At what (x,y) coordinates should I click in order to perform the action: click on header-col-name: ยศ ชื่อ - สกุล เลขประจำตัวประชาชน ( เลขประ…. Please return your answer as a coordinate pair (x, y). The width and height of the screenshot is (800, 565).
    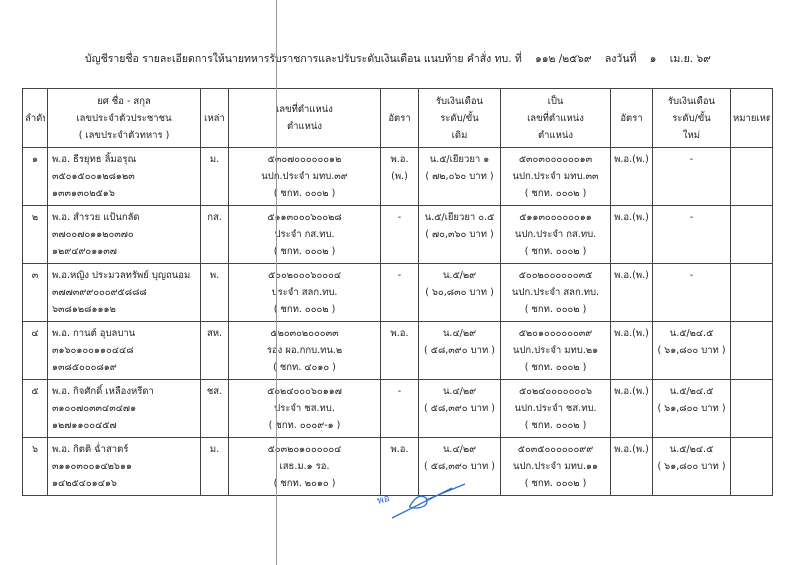
    Looking at the image, I should click on (124, 118).